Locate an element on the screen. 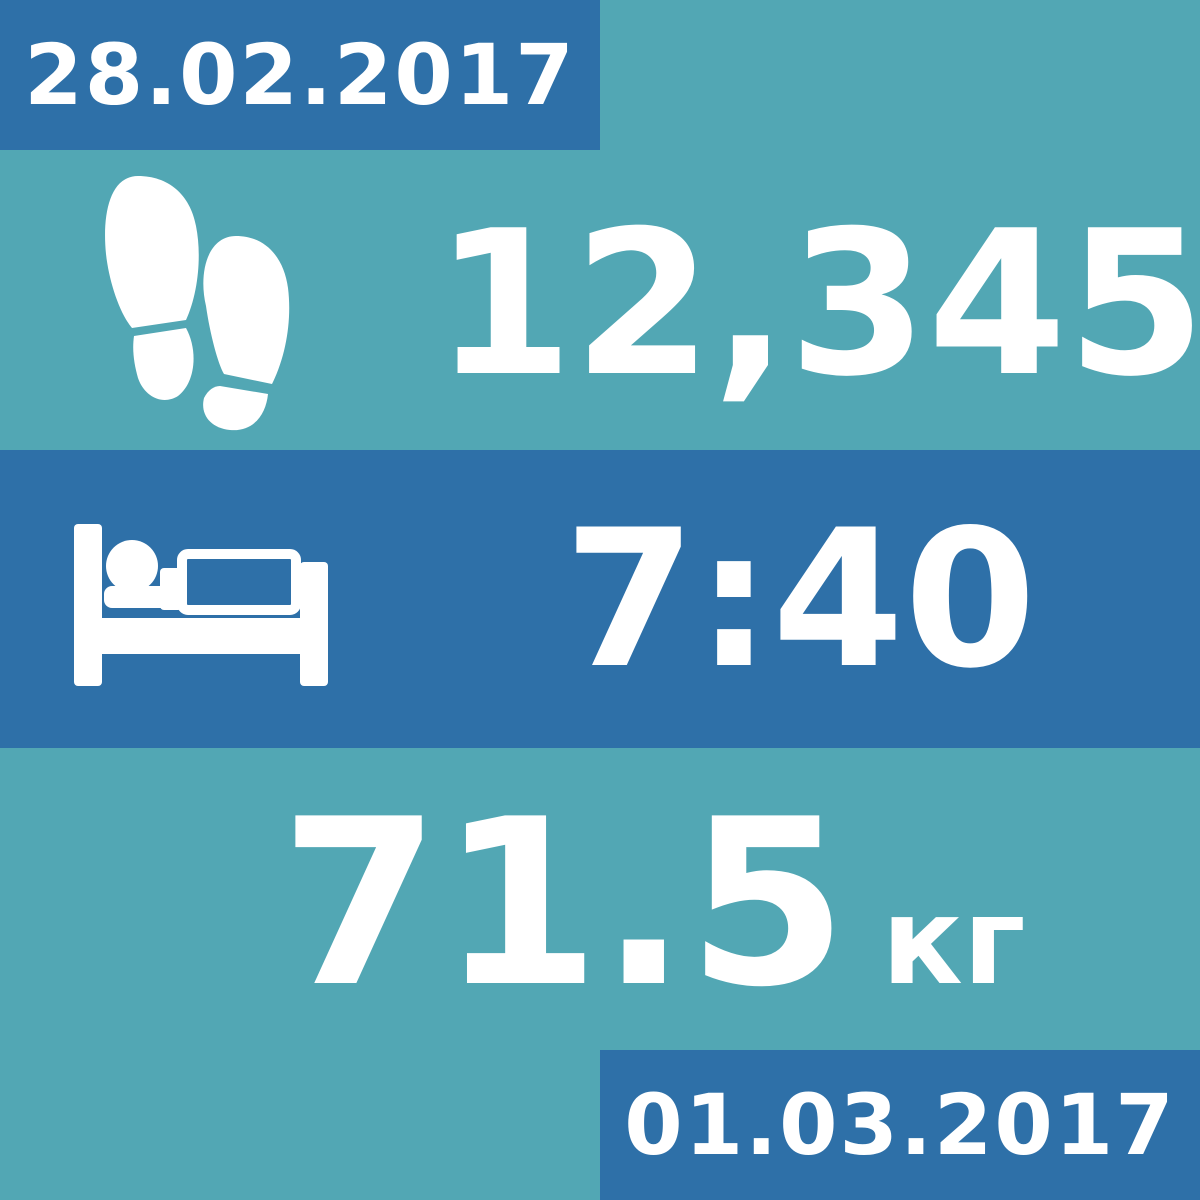  weight-block: 71.5 кг is located at coordinates (680, 905).